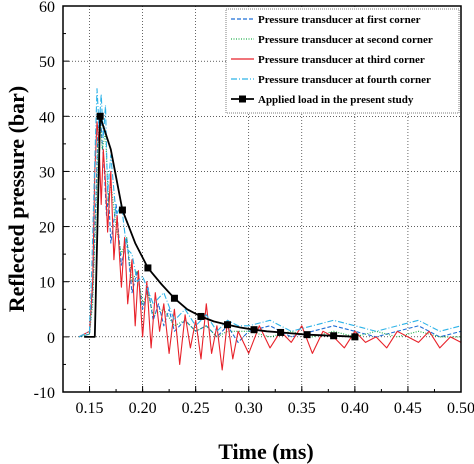 This screenshot has height=464, width=474. Describe the element at coordinates (47, 228) in the screenshot. I see `y-tick-label: 20` at that location.